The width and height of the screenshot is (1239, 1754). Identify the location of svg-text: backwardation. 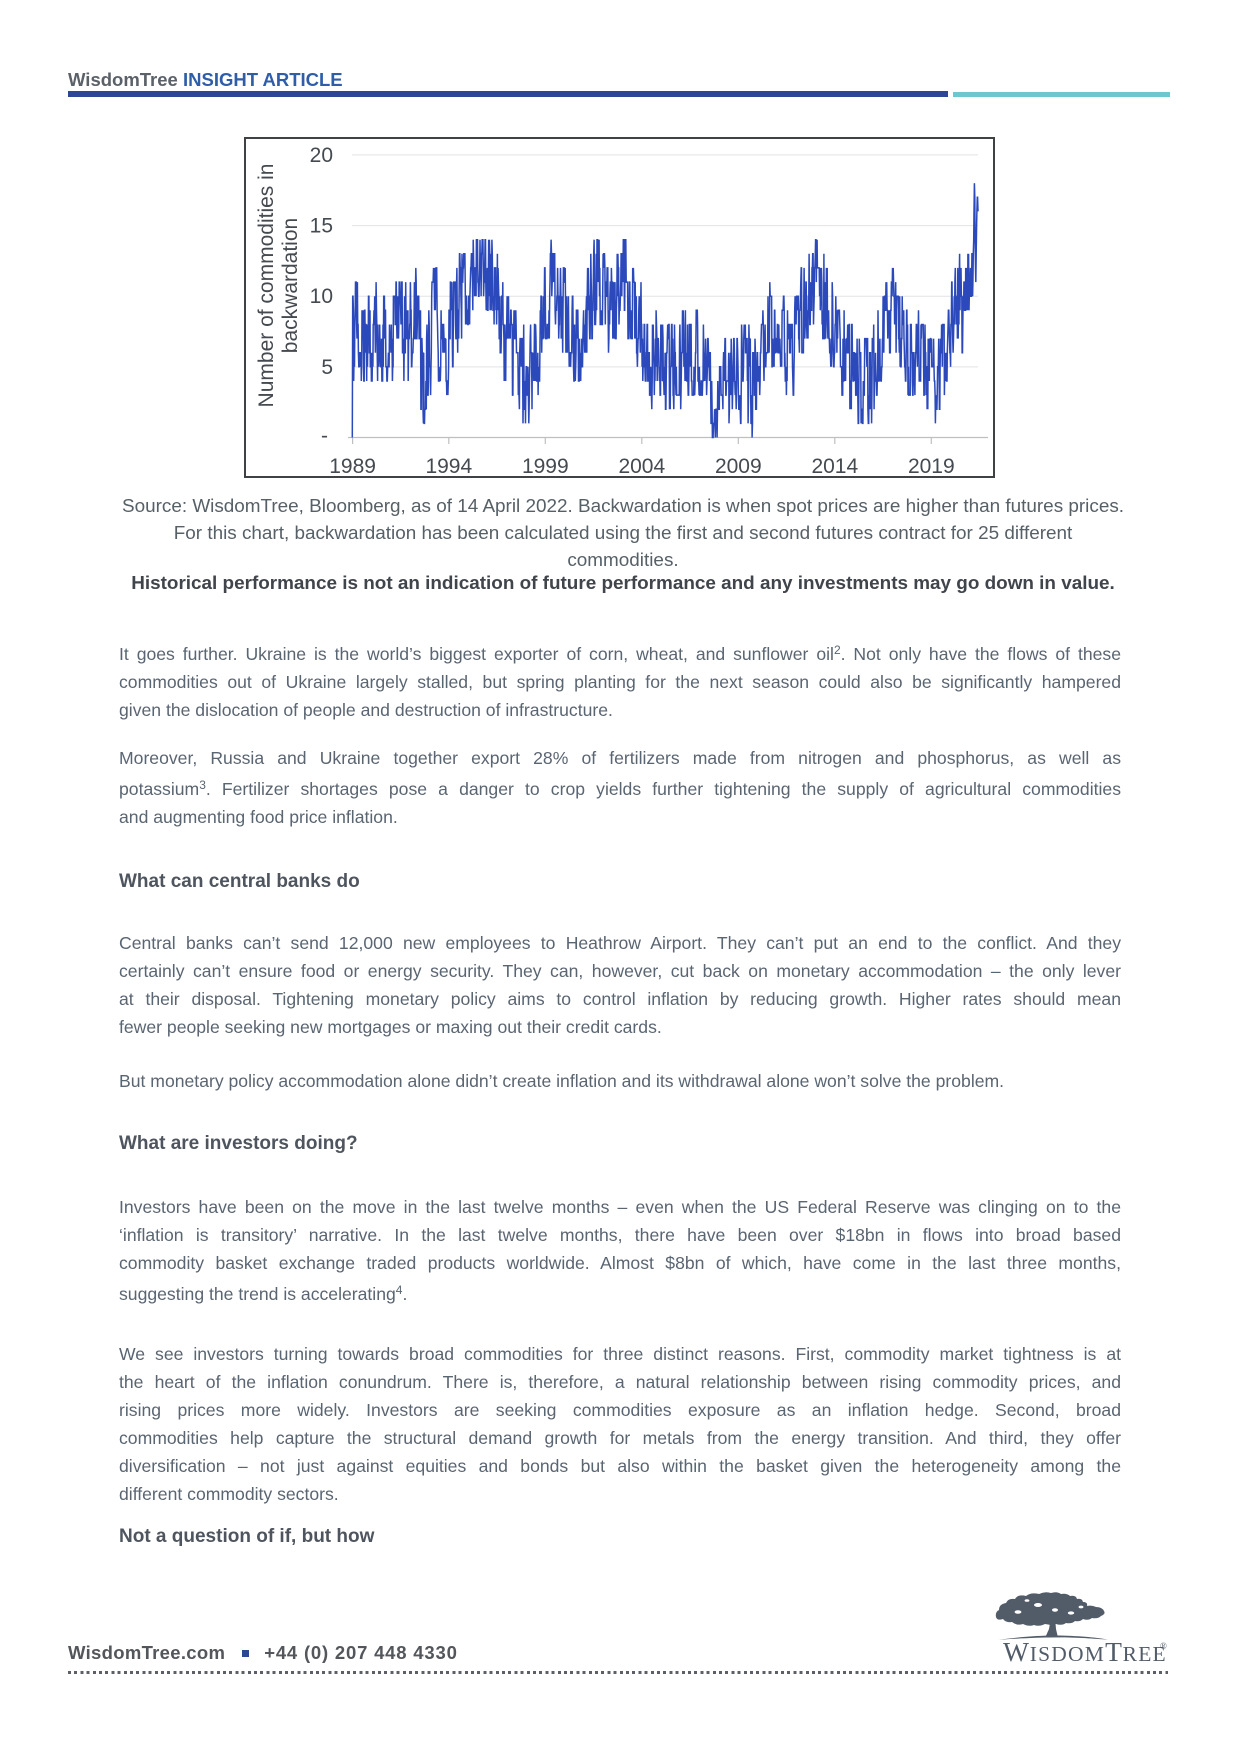
(290, 285).